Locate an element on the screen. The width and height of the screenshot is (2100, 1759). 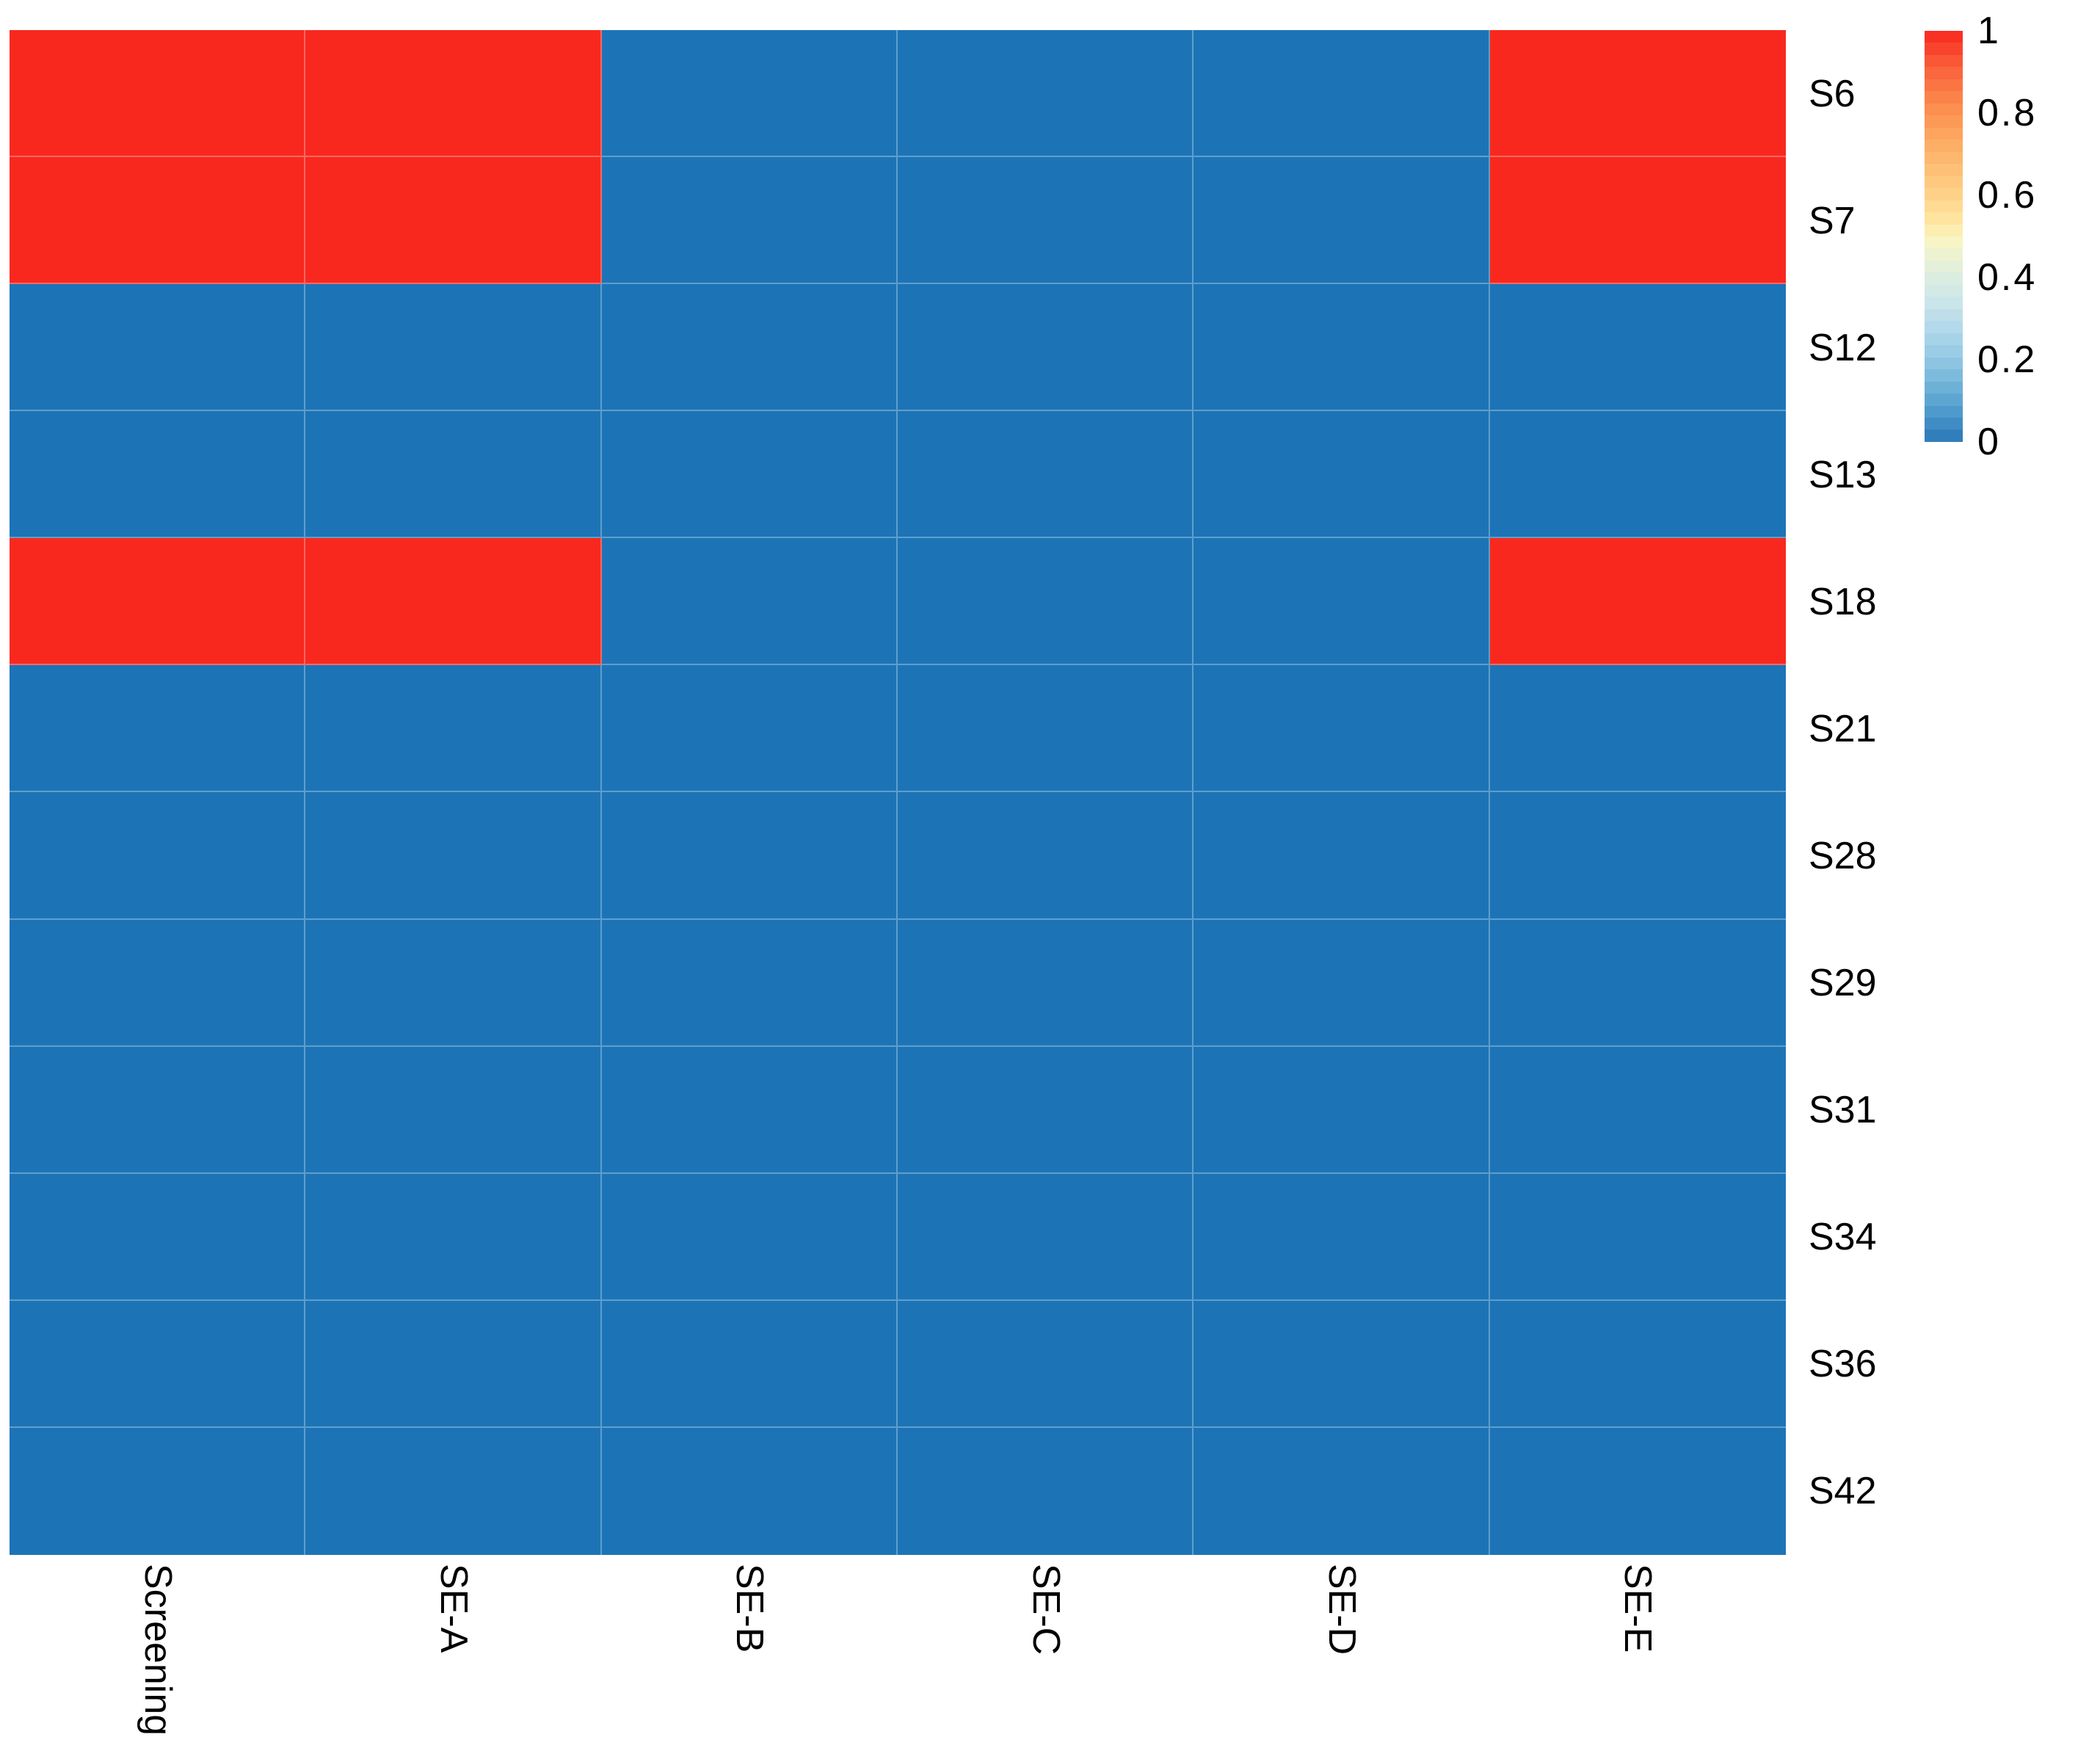
colorbar-tick-label: 0.8 is located at coordinates (2008, 113).